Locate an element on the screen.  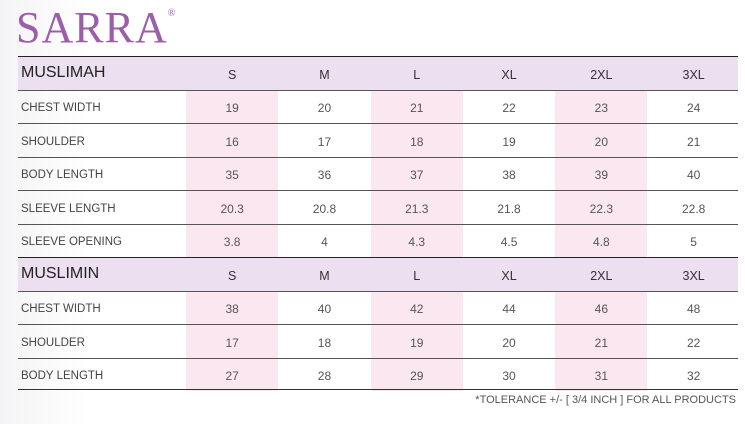
logo: SARRA® is located at coordinates (96, 27).